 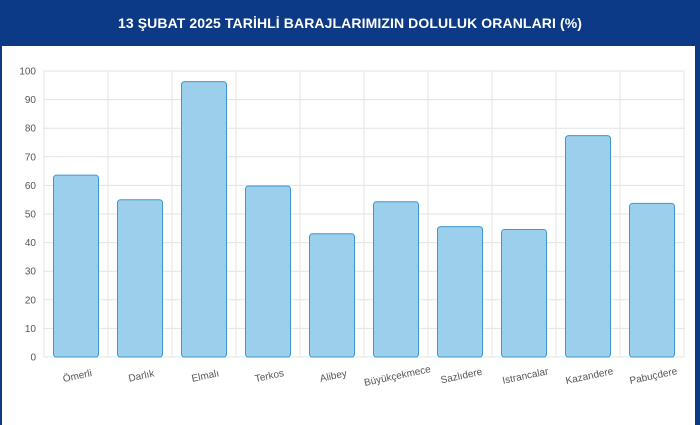 What do you see at coordinates (31, 215) in the screenshot?
I see `y-tick-label: 50` at bounding box center [31, 215].